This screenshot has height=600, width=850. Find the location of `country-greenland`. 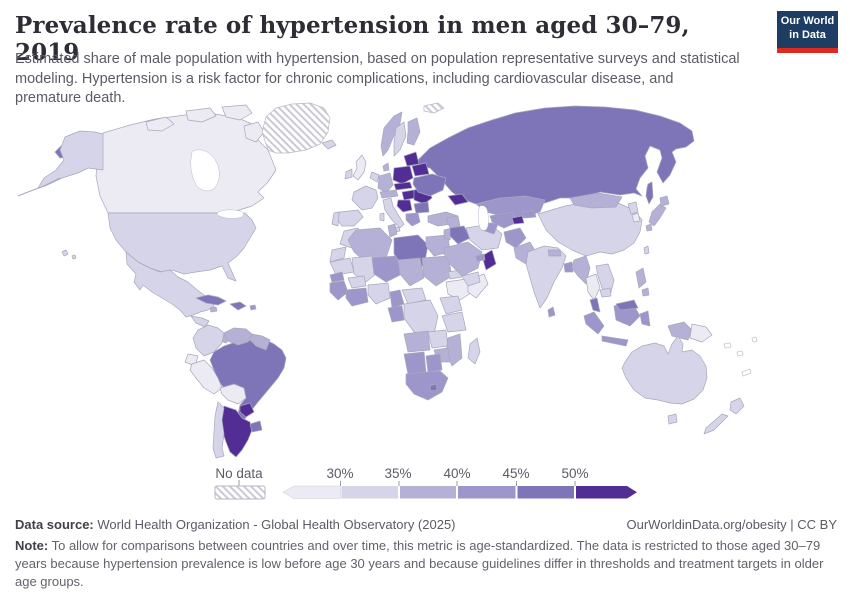

country-greenland is located at coordinates (296, 128).